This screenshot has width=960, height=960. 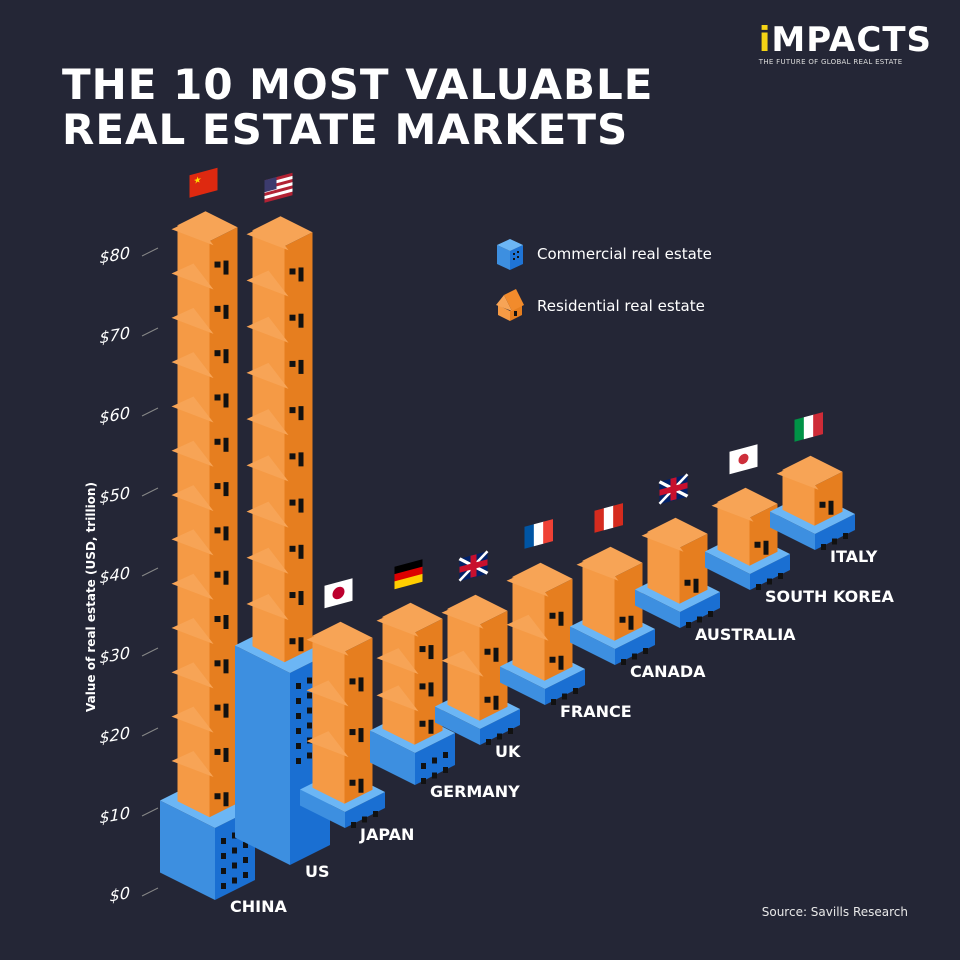 I want to click on category-label: US, so click(x=317, y=871).